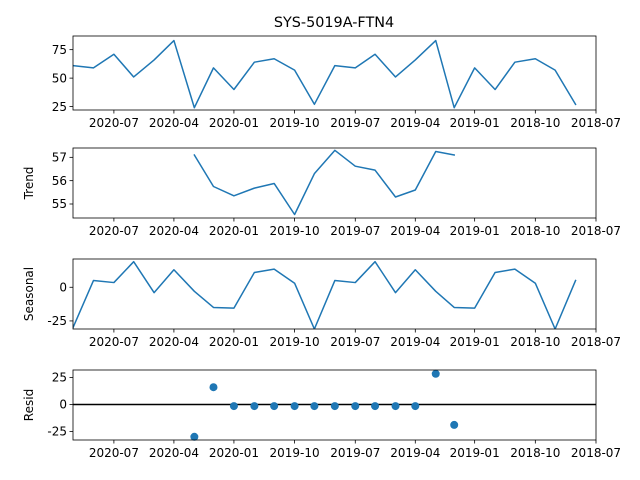  I want to click on trend-axes-frame, so click(334, 183).